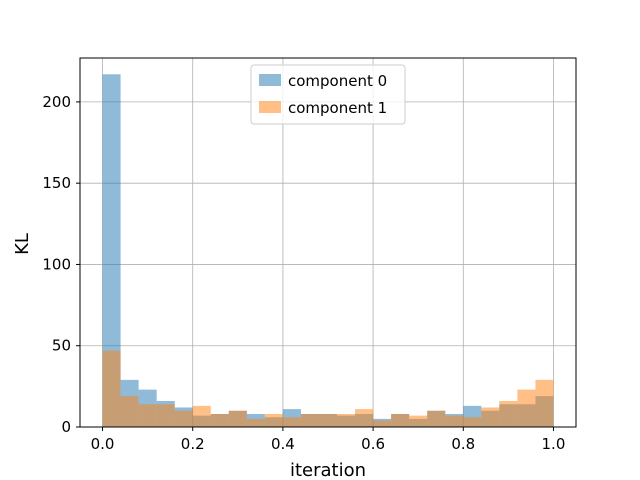 The height and width of the screenshot is (480, 640). Describe the element at coordinates (193, 444) in the screenshot. I see `x-tick-label: 0.2` at that location.